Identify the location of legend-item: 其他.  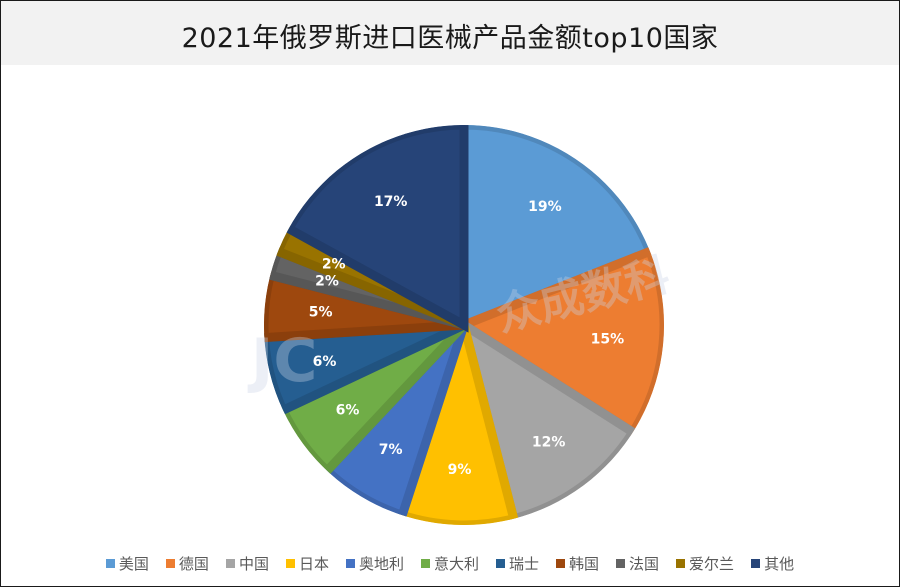
(772, 563).